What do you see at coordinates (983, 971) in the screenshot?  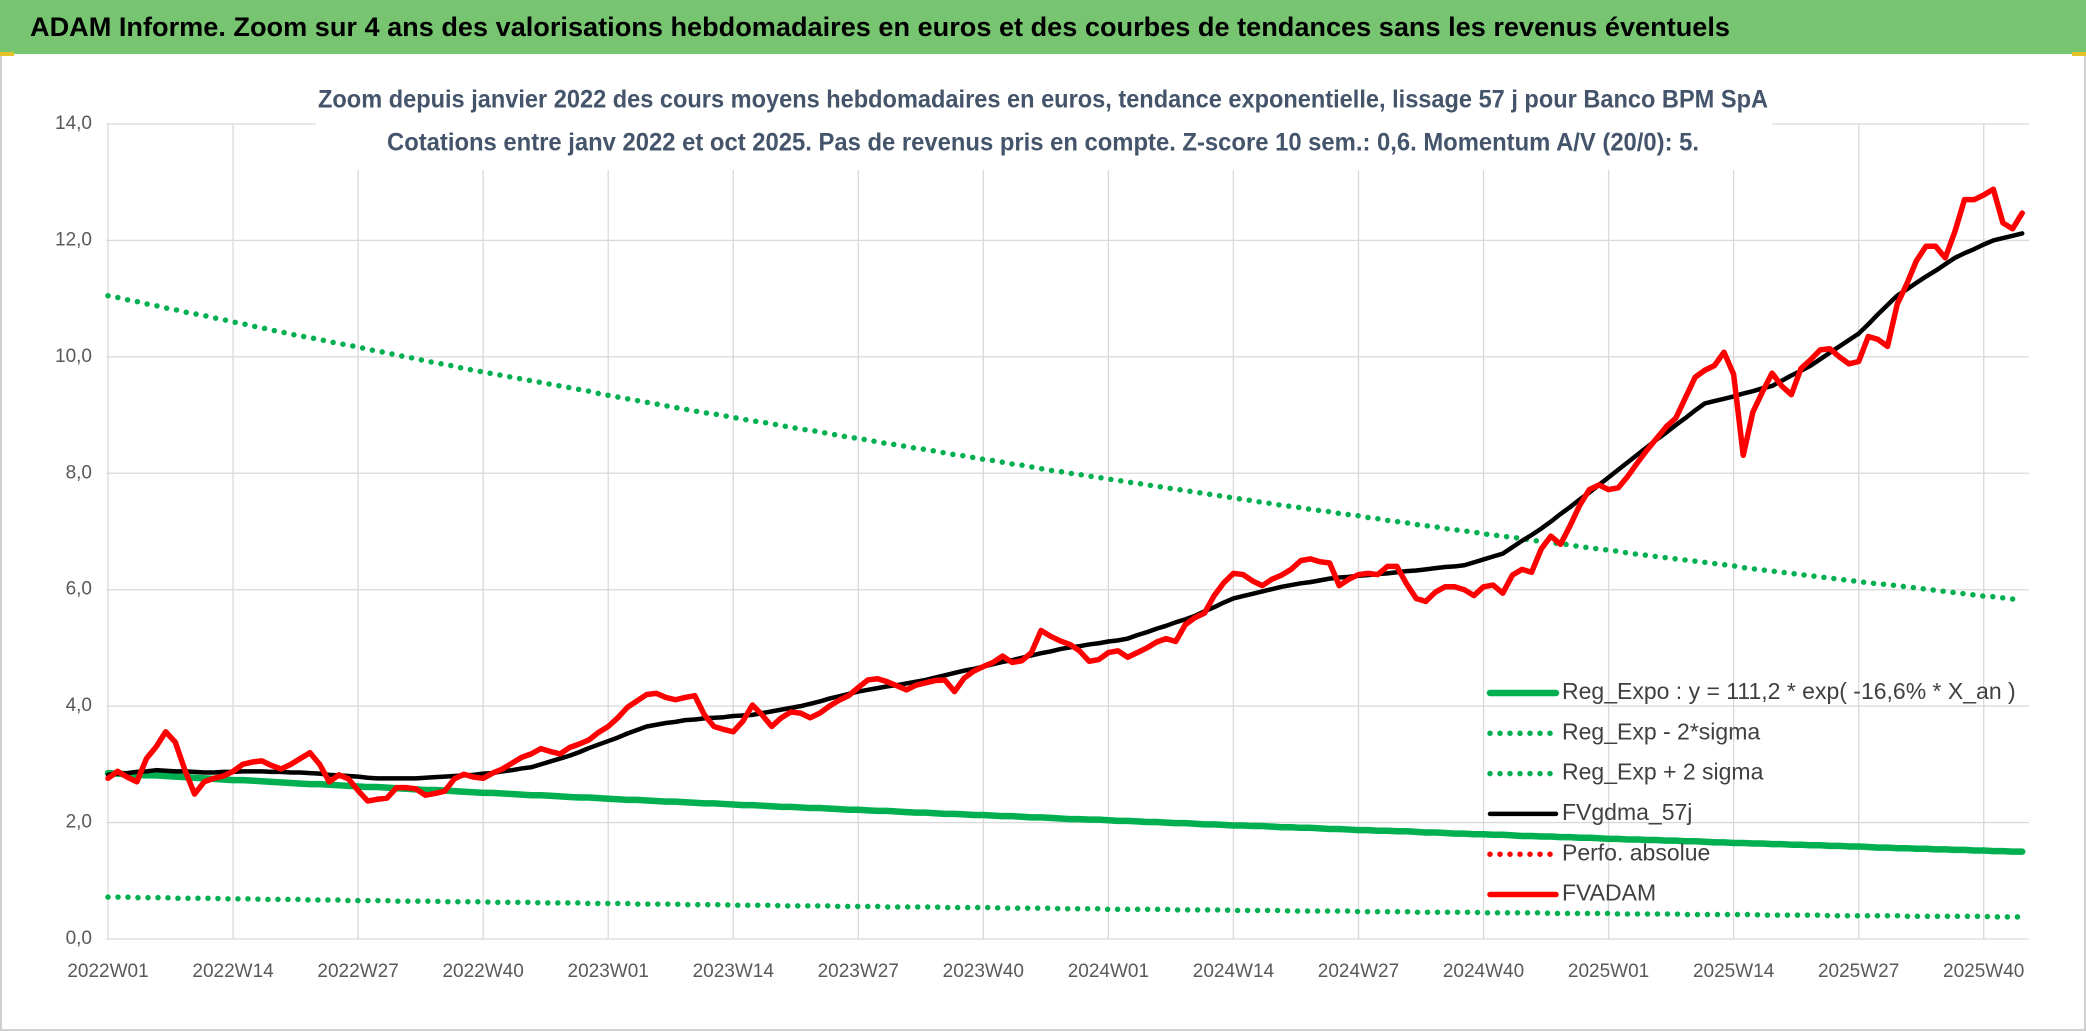 I see `x-tick-label: 2023W40` at bounding box center [983, 971].